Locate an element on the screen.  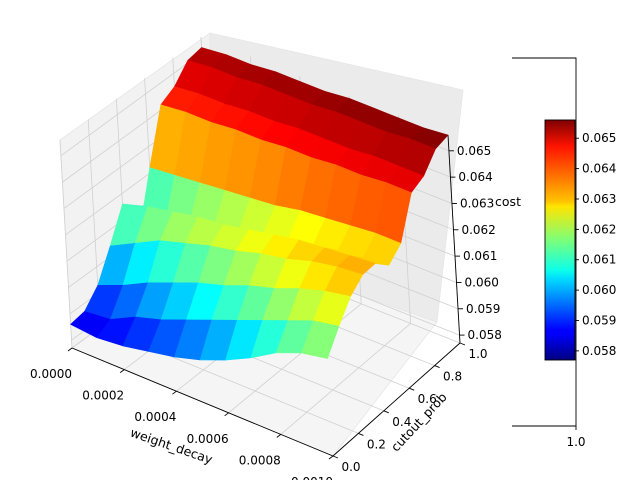
x-tick-label: 0.0004 is located at coordinates (155, 417).